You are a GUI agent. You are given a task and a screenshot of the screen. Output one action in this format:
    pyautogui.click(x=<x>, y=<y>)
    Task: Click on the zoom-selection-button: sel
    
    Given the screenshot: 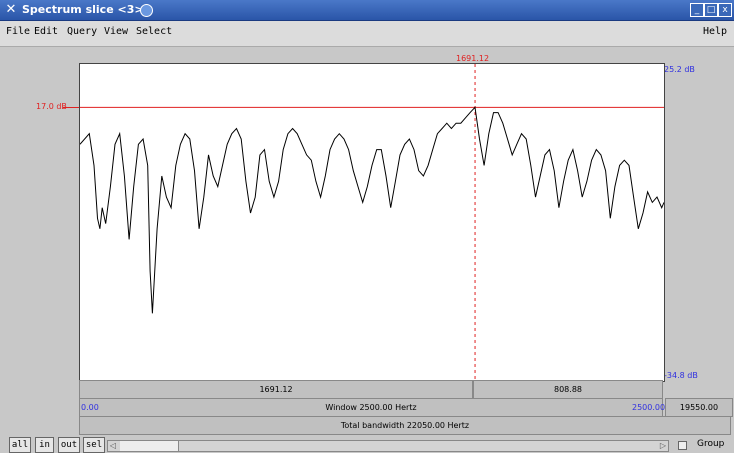 What is the action you would take?
    pyautogui.click(x=94, y=445)
    